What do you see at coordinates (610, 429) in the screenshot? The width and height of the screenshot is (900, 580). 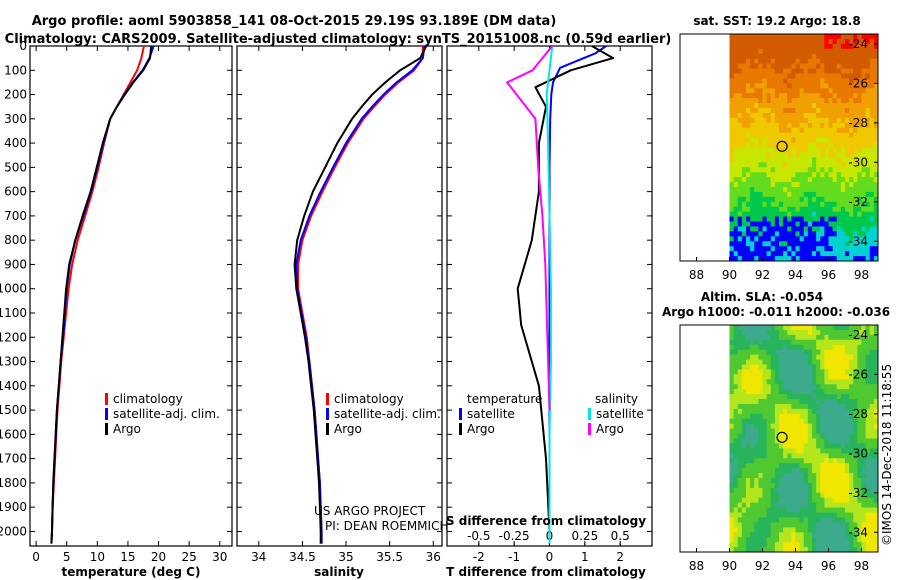 I see `legend-label-s-argo: Argo` at bounding box center [610, 429].